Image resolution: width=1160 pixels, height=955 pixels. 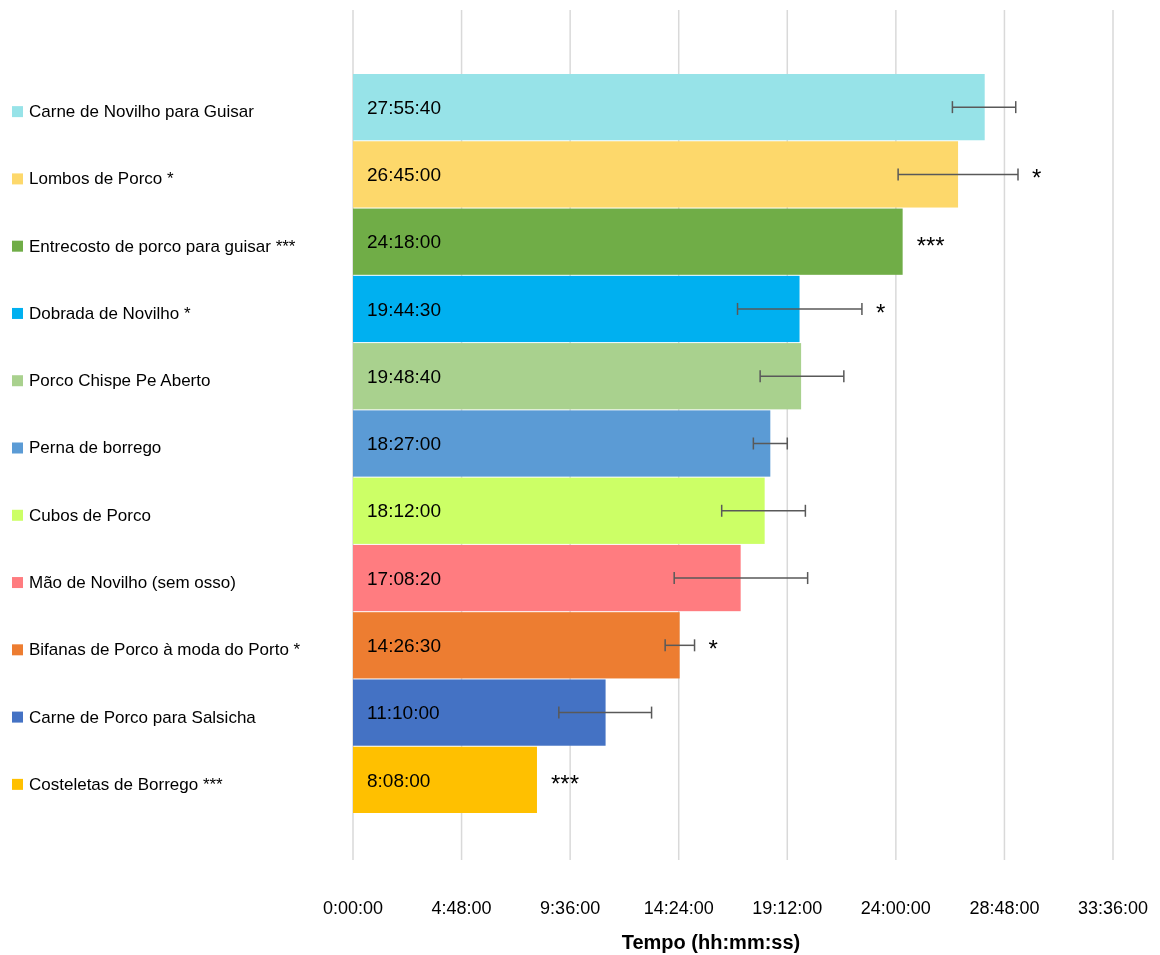 I want to click on x-tick-label: 4:48:00, so click(x=461, y=908).